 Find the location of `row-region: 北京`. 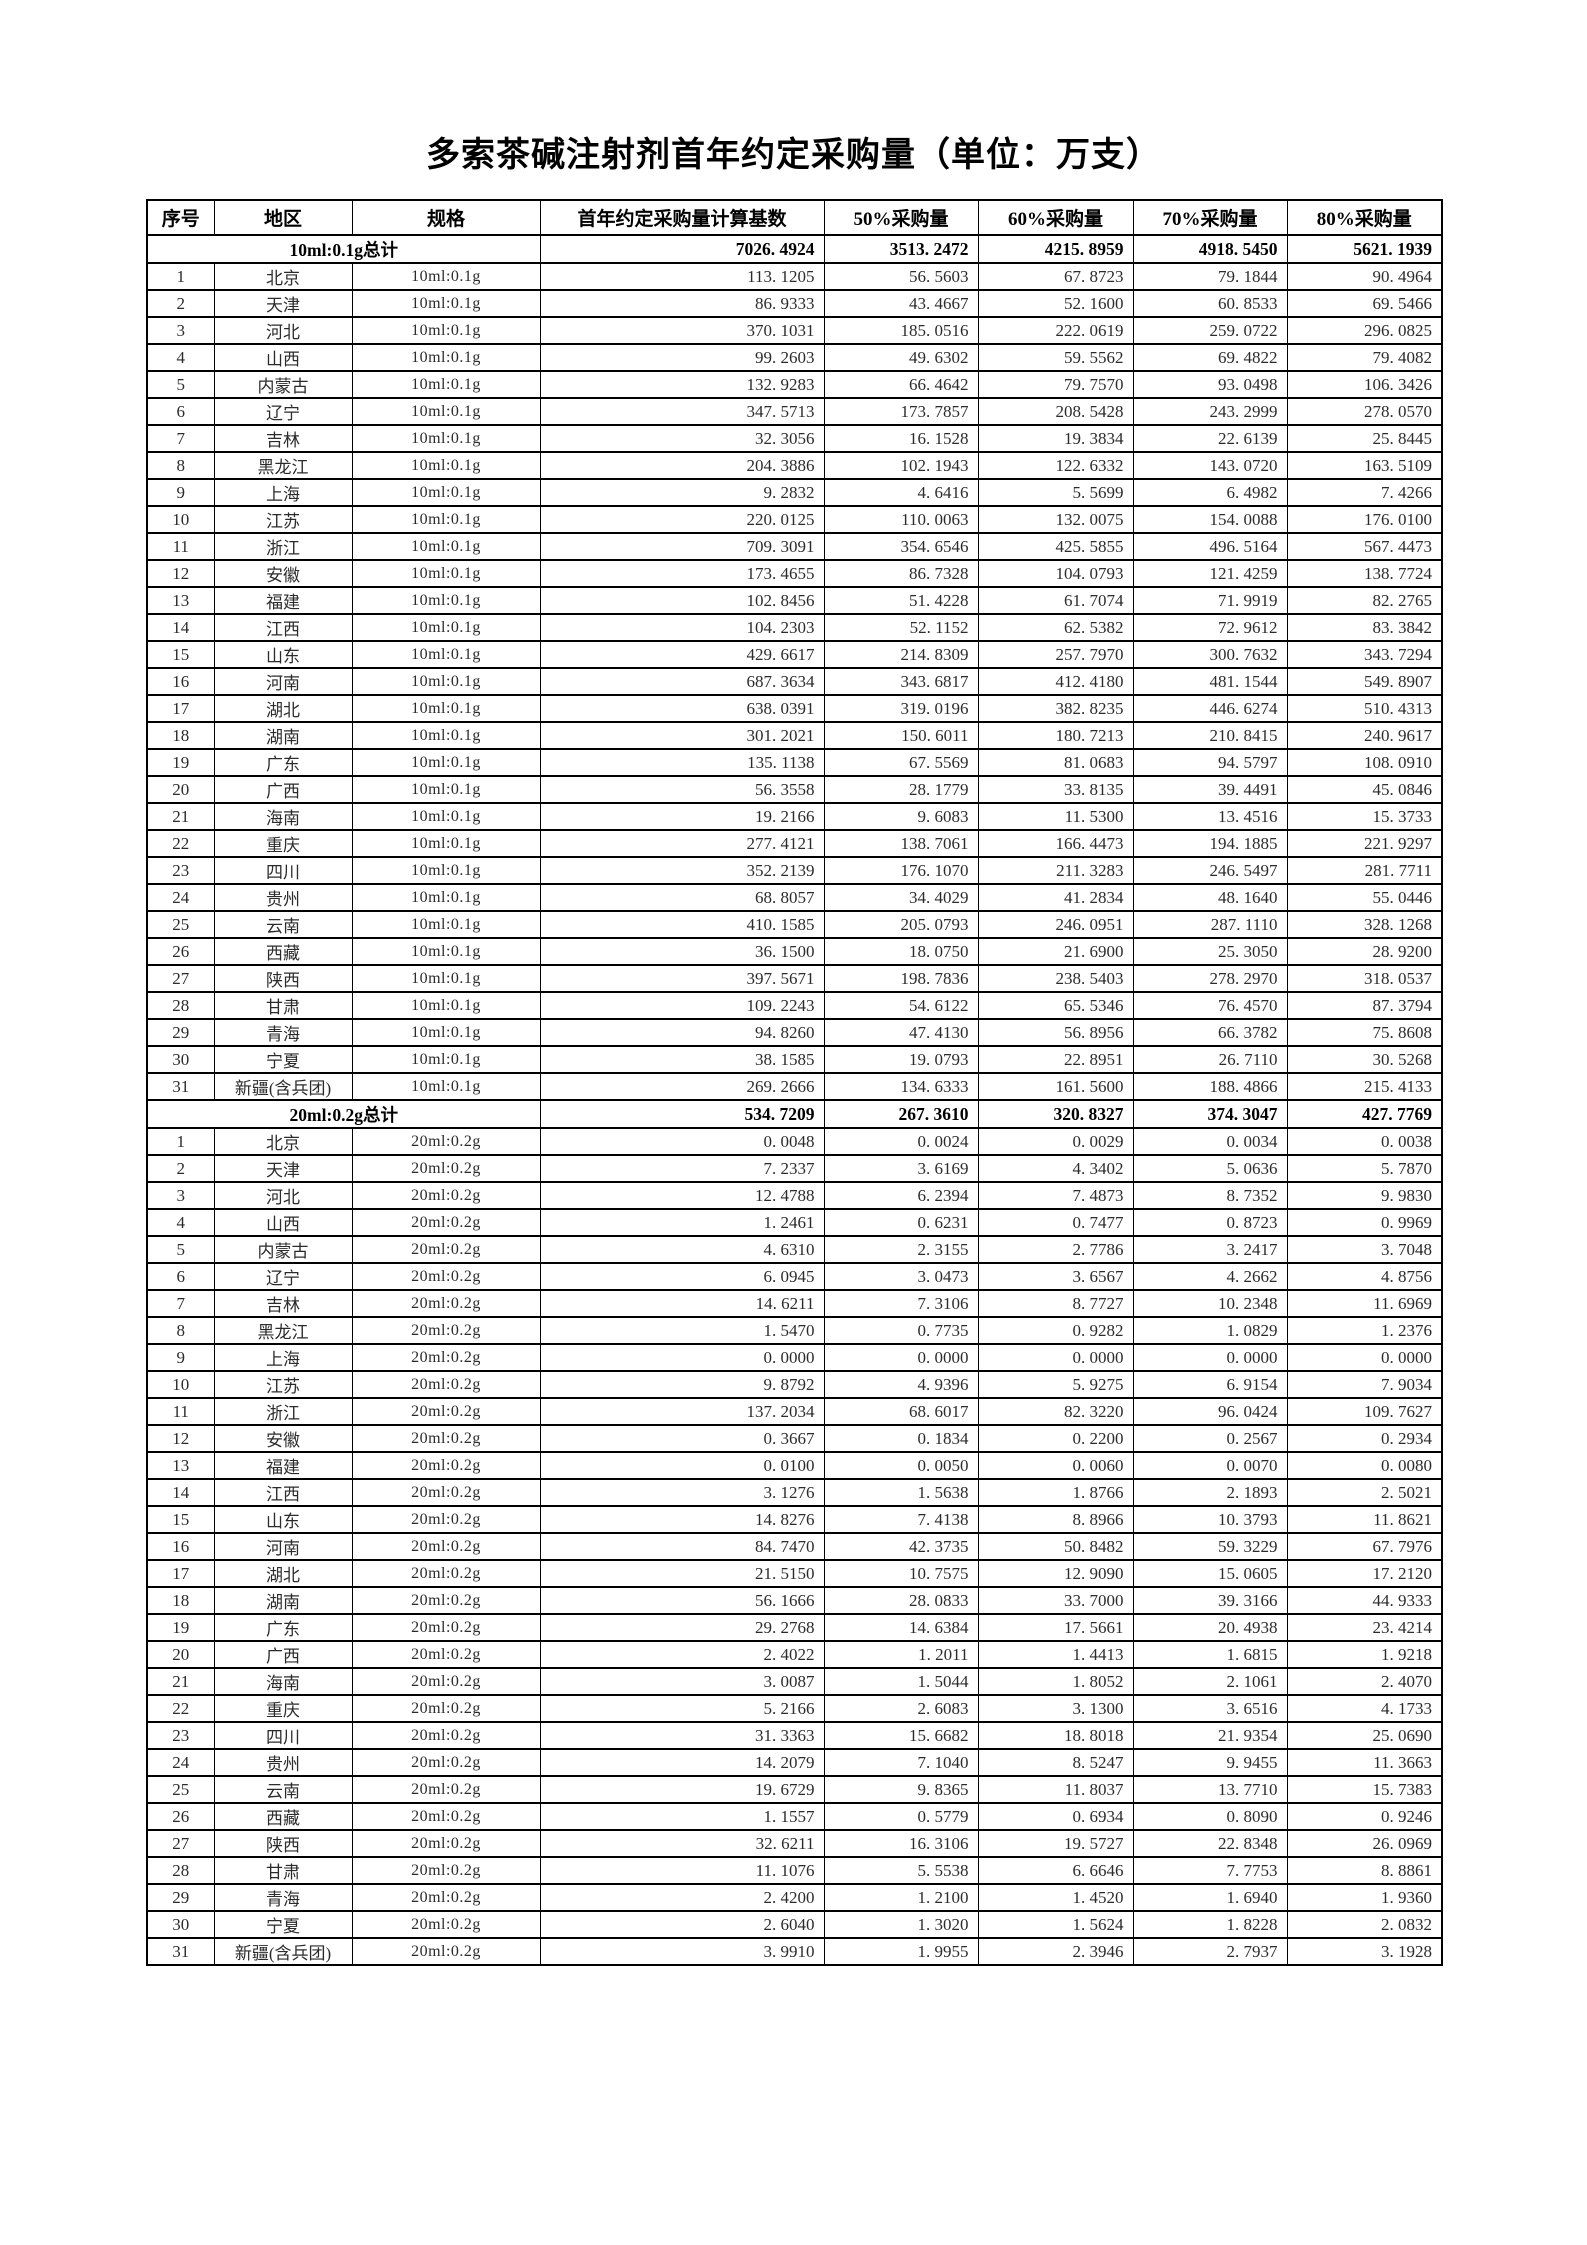

row-region: 北京 is located at coordinates (283, 1141).